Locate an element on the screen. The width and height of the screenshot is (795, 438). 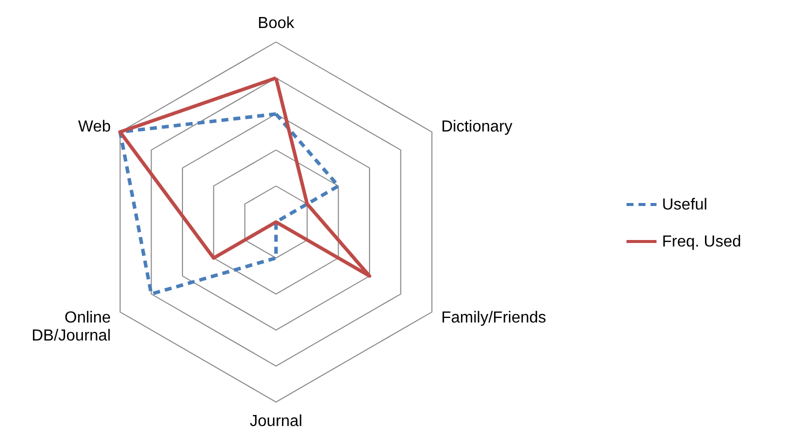
spoke-label: Book is located at coordinates (277, 23).